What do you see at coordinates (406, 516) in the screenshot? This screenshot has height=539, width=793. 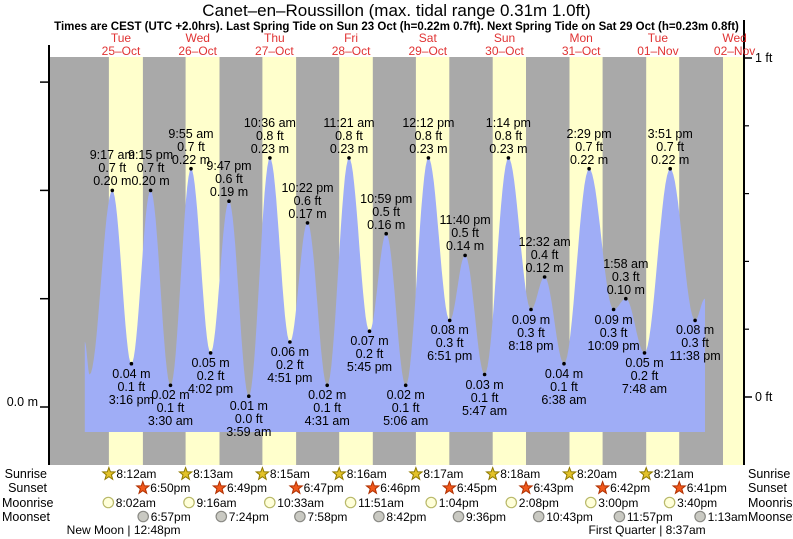 I see `moonset-time: 8:42pm` at bounding box center [406, 516].